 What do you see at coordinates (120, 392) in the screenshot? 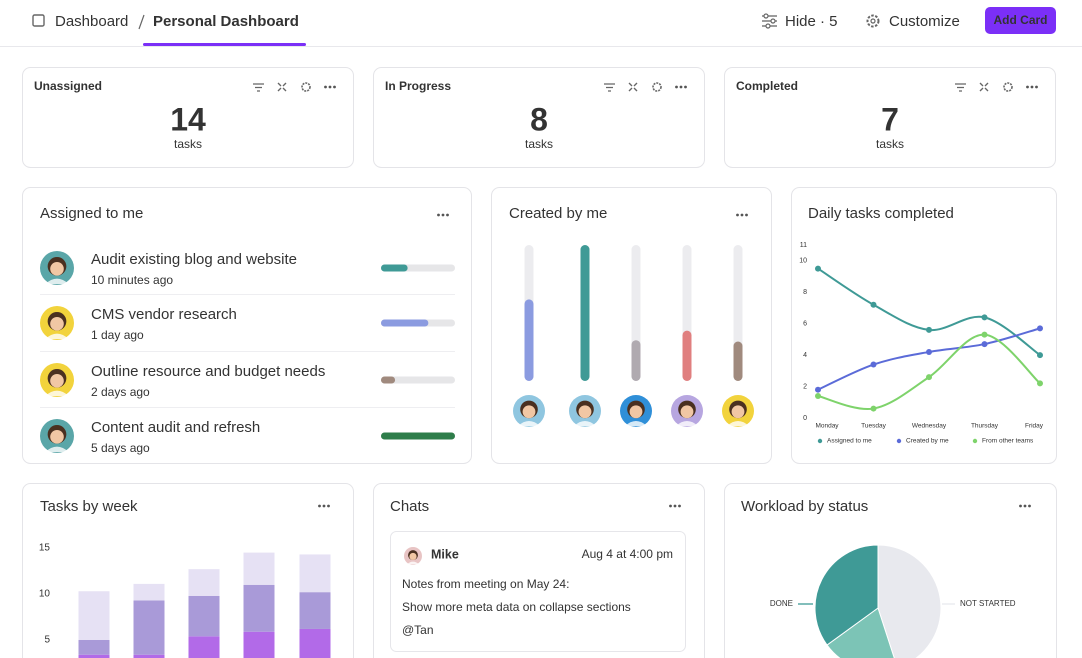
I see `task-time: 2 days ago` at bounding box center [120, 392].